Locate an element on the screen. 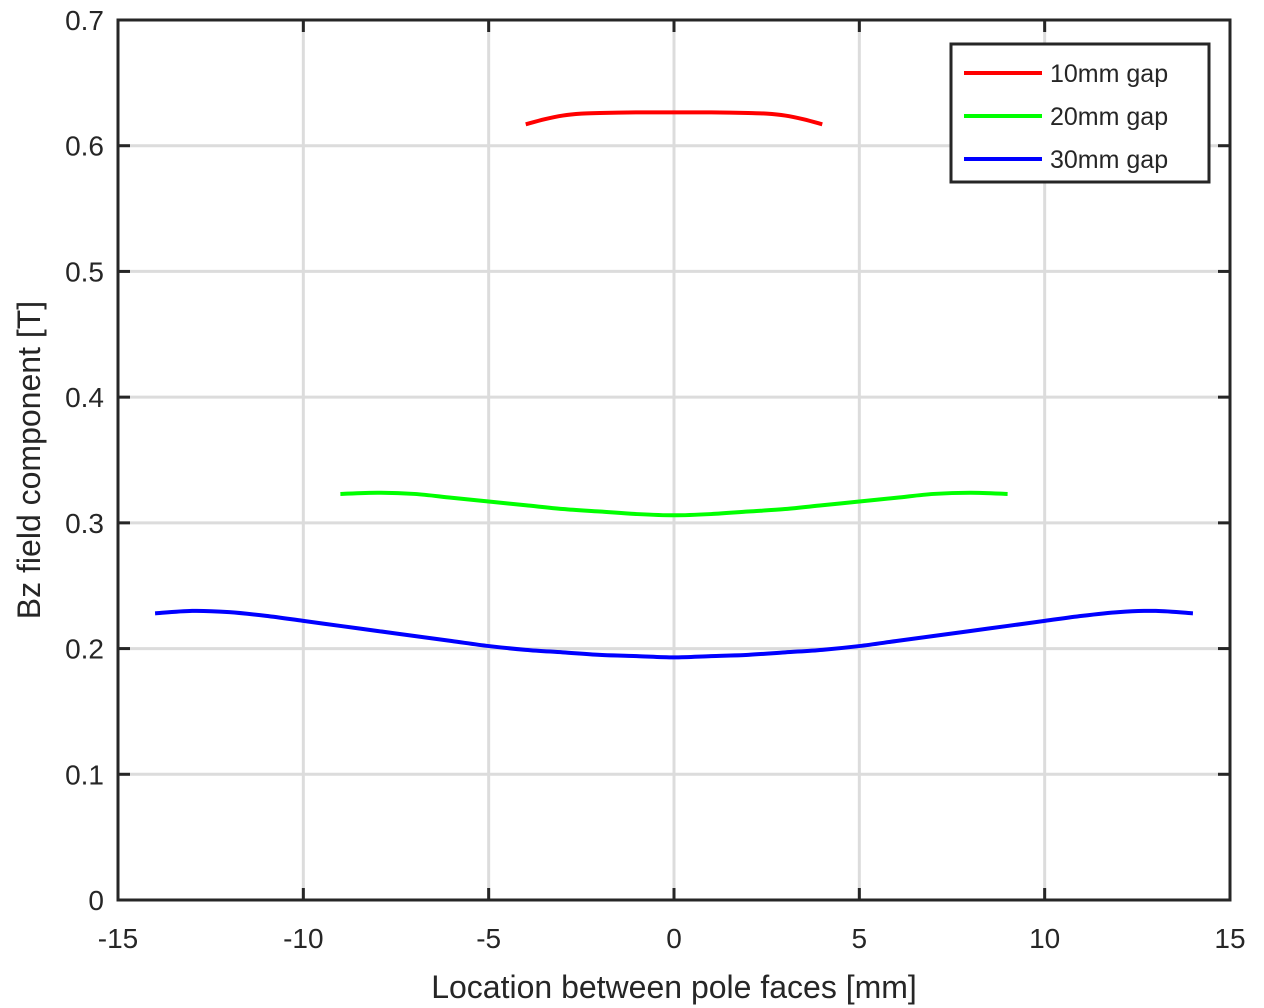  y-axis-label: Bz field component [T] is located at coordinates (29, 460).